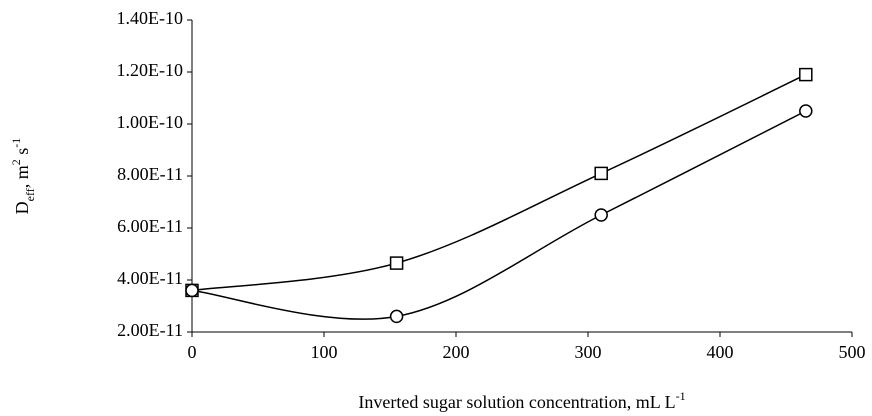 This screenshot has width=872, height=416. Describe the element at coordinates (324, 352) in the screenshot. I see `x-tick-label: 100` at that location.